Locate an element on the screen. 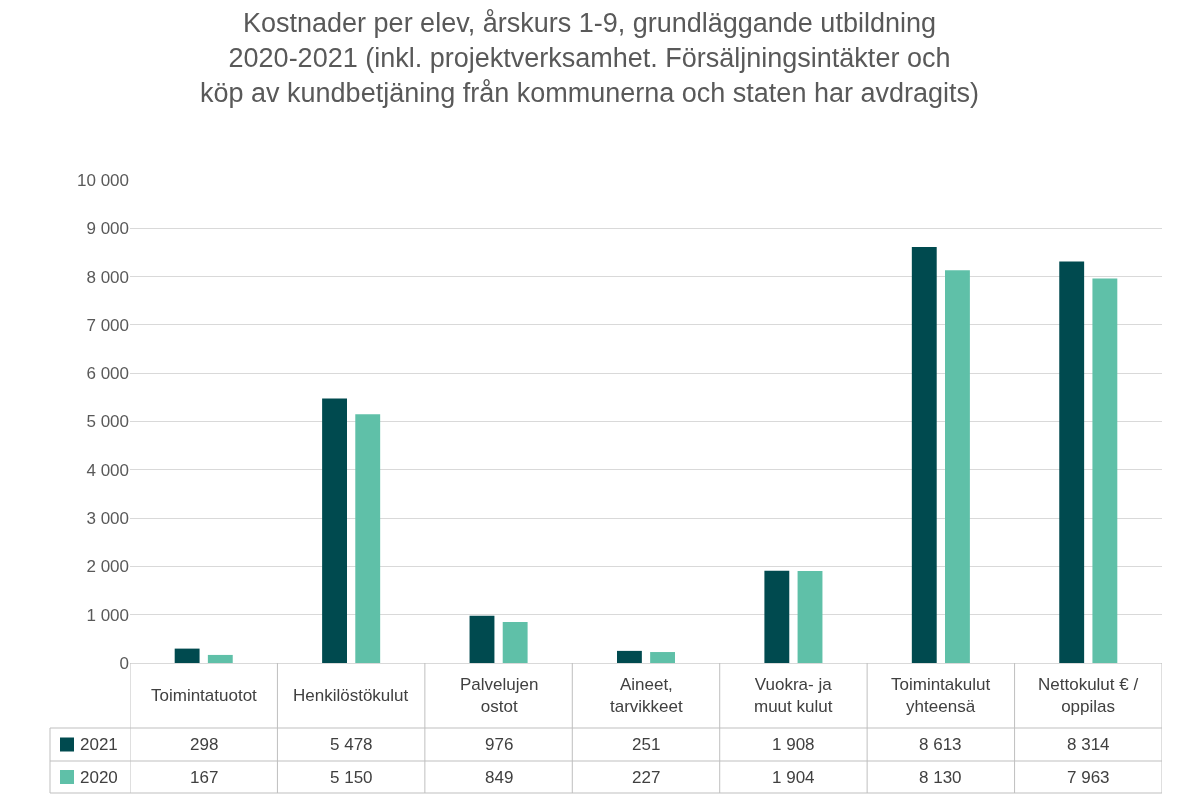  y-tick-label: 10 000 is located at coordinates (103, 180).